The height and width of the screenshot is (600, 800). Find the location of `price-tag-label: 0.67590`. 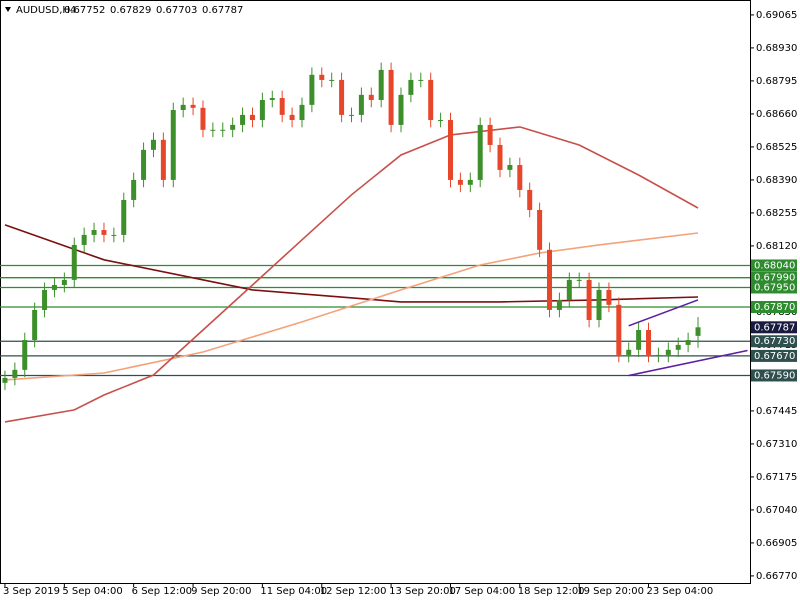

price-tag-label: 0.67590 is located at coordinates (774, 375).